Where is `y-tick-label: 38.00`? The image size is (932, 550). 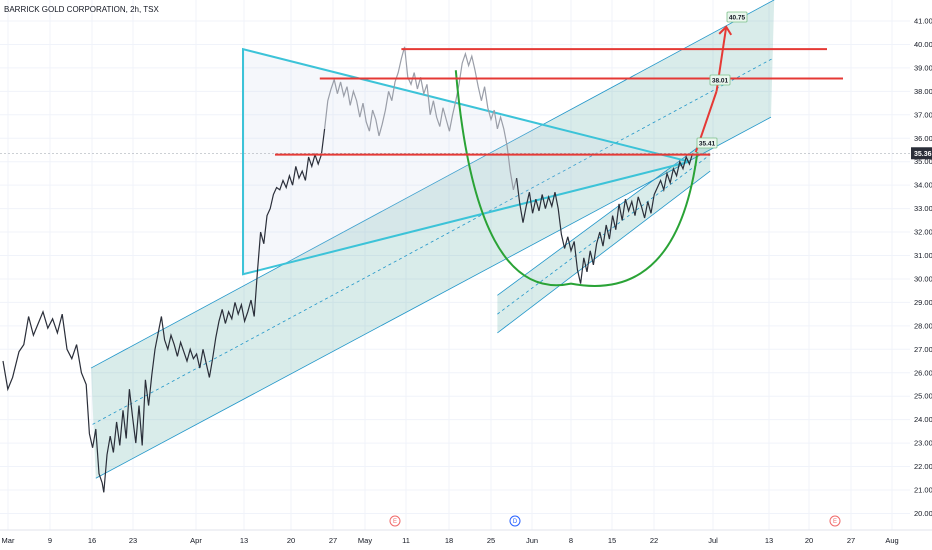 y-tick-label: 38.00 is located at coordinates (923, 91).